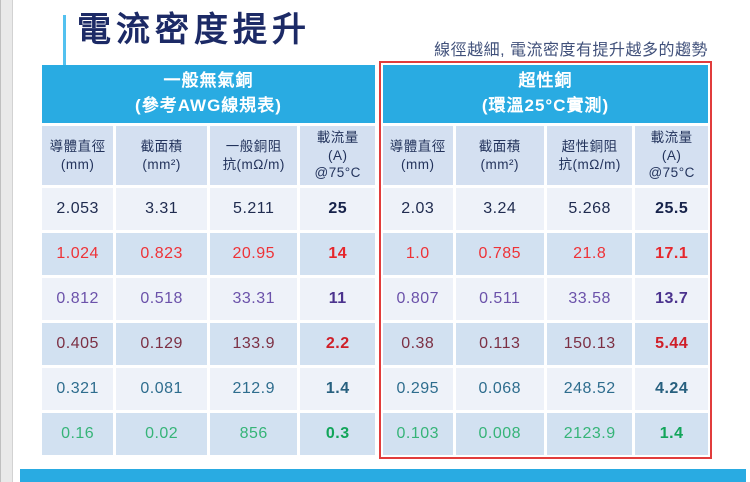 The width and height of the screenshot is (750, 482). I want to click on table-cell: 0.3, so click(337, 434).